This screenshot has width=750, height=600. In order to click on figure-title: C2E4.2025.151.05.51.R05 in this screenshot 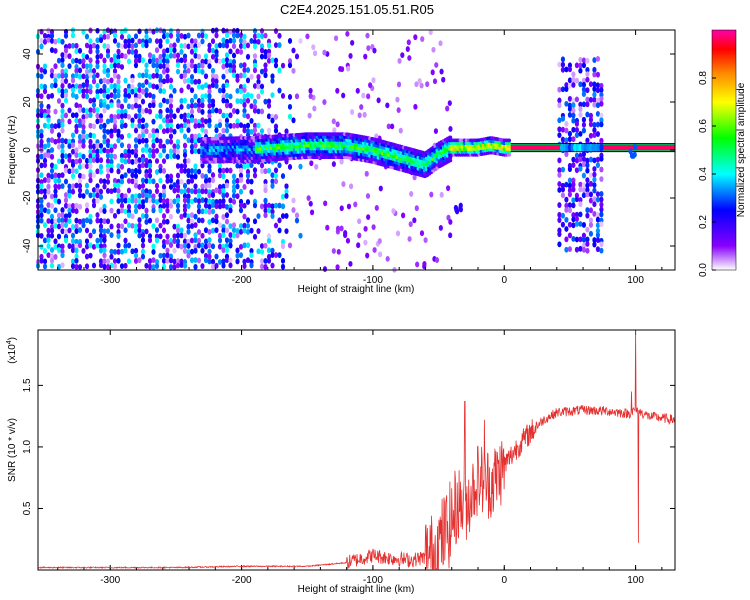, I will do `click(357, 9)`.